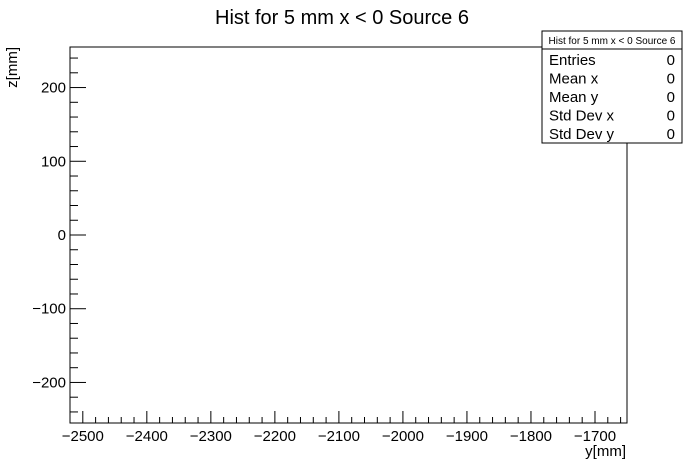  What do you see at coordinates (275, 436) in the screenshot?
I see `x-tick-label: −2200` at bounding box center [275, 436].